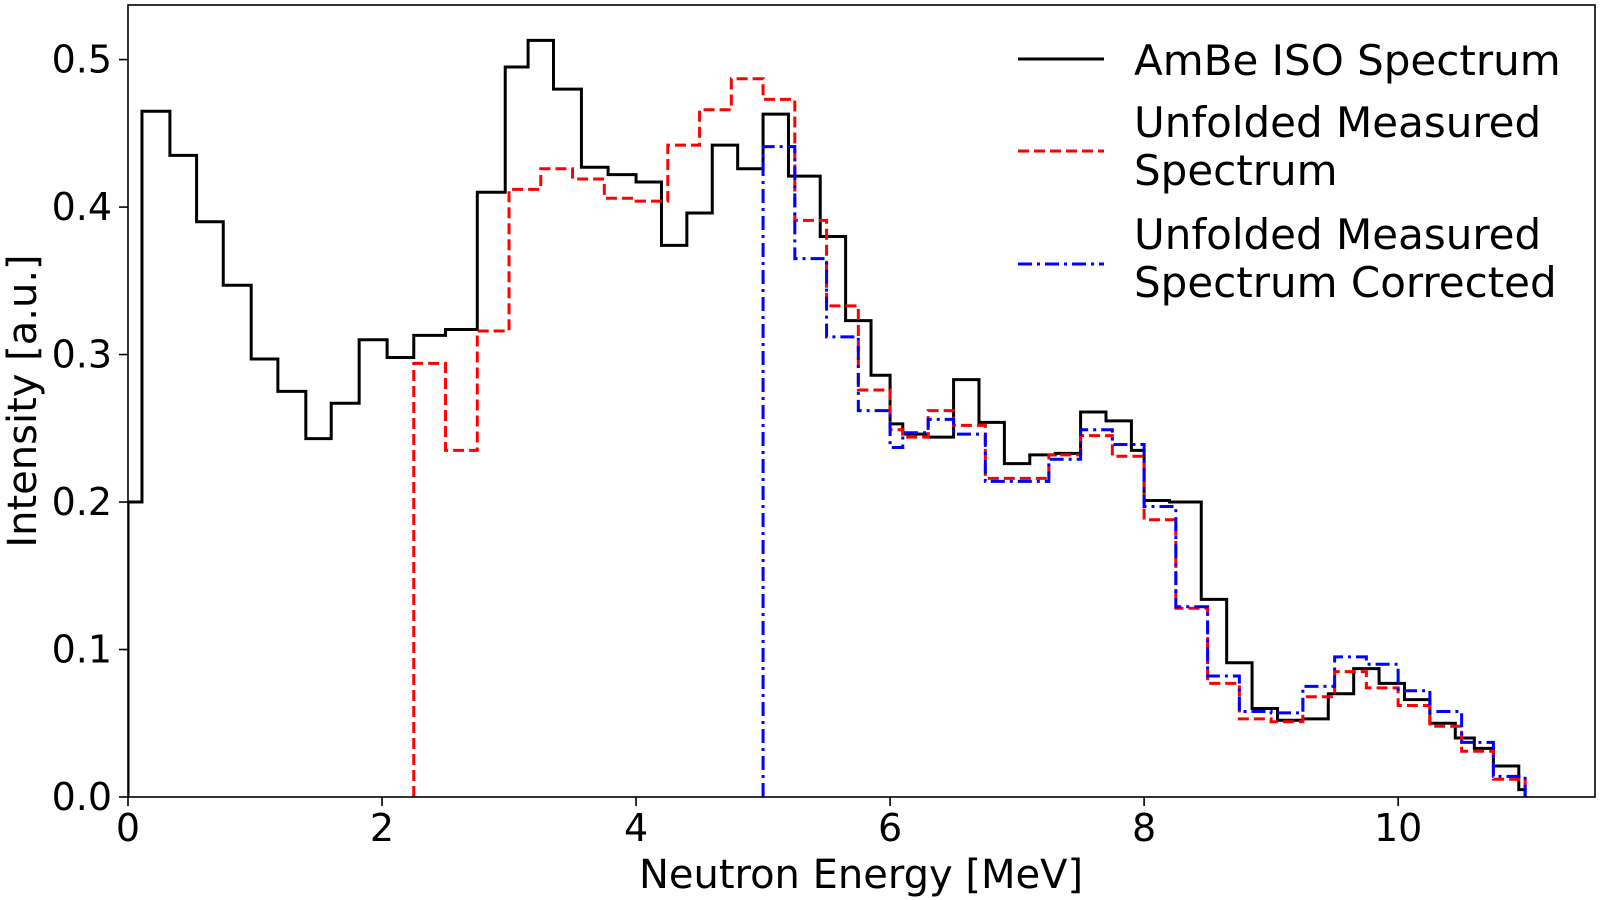 The image size is (1600, 900). Describe the element at coordinates (128, 828) in the screenshot. I see `x-tick-label: 0` at that location.